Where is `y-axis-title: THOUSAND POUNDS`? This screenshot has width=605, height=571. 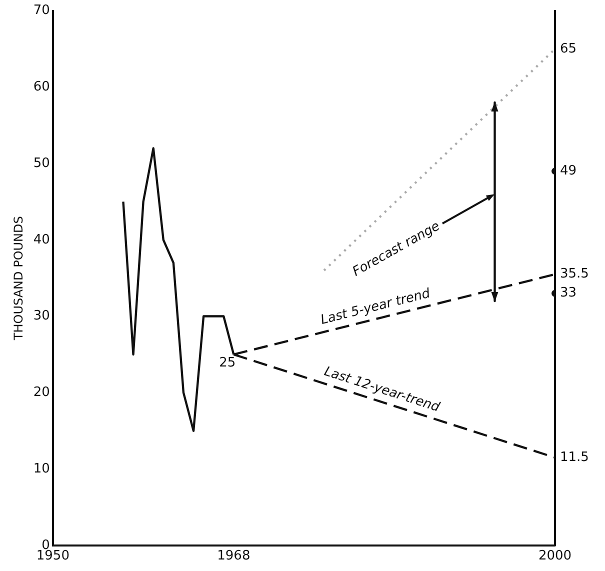
y-axis-title: THOUSAND POUNDS is located at coordinates (18, 279).